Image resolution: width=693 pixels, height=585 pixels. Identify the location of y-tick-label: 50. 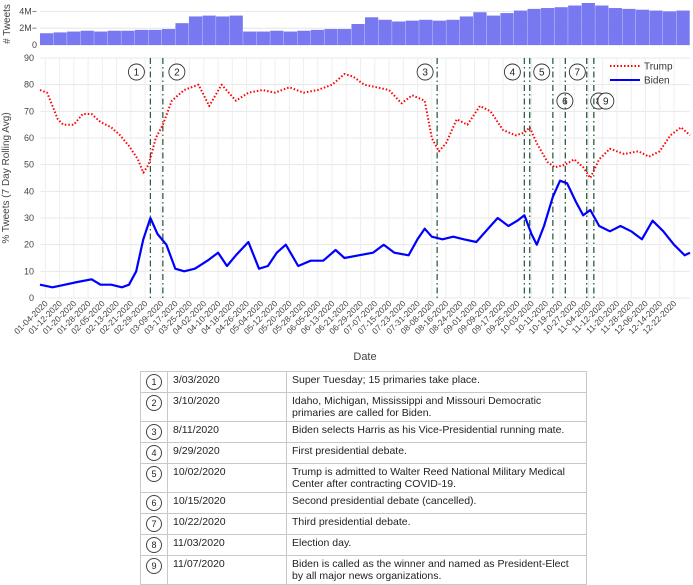
(29, 165).